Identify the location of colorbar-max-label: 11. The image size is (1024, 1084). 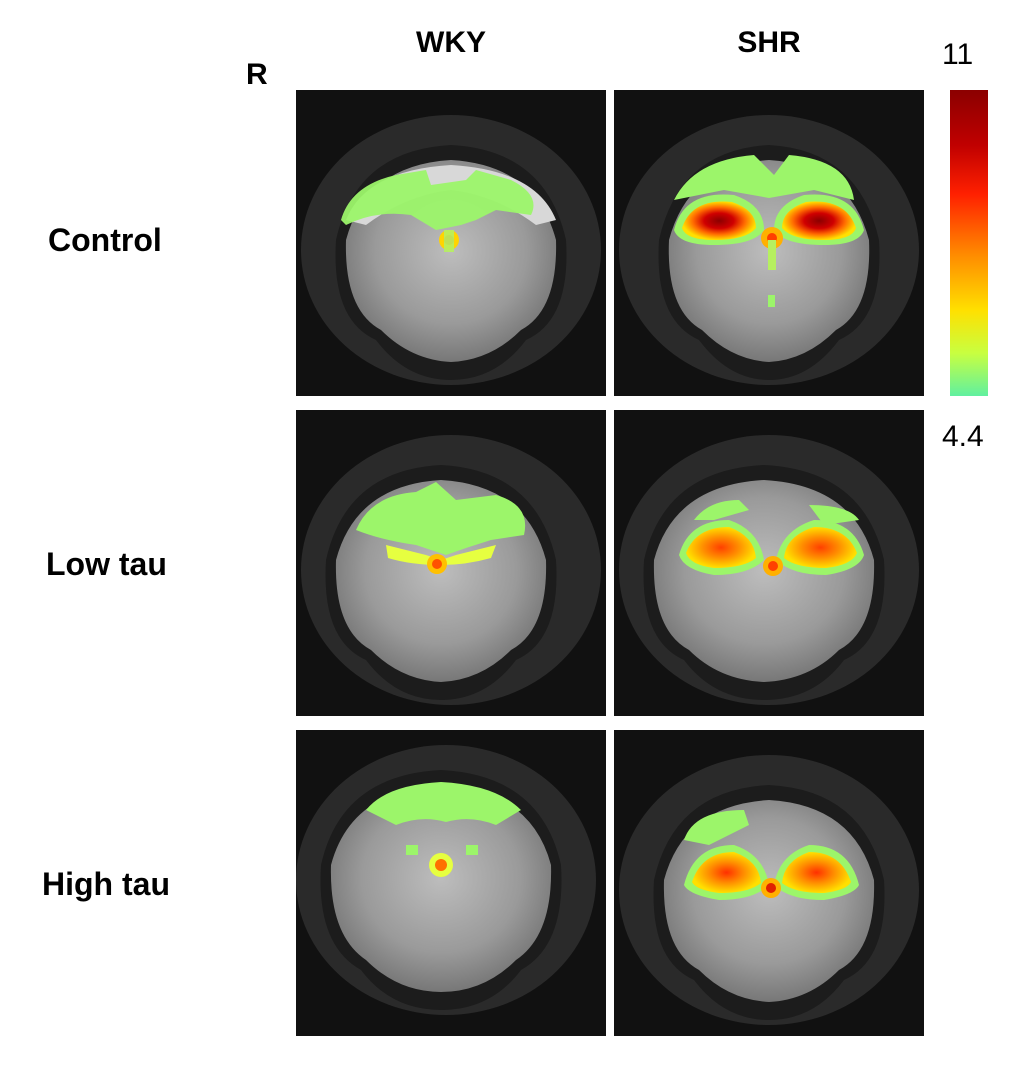
(958, 54).